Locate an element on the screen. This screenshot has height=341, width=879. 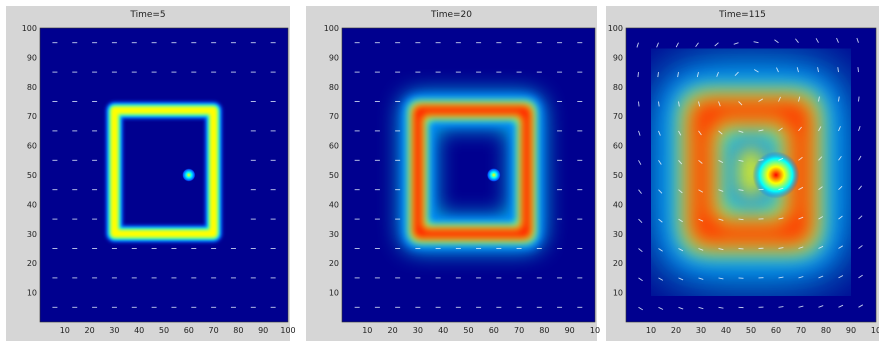
x-tick-label: 60 is located at coordinates (776, 330).